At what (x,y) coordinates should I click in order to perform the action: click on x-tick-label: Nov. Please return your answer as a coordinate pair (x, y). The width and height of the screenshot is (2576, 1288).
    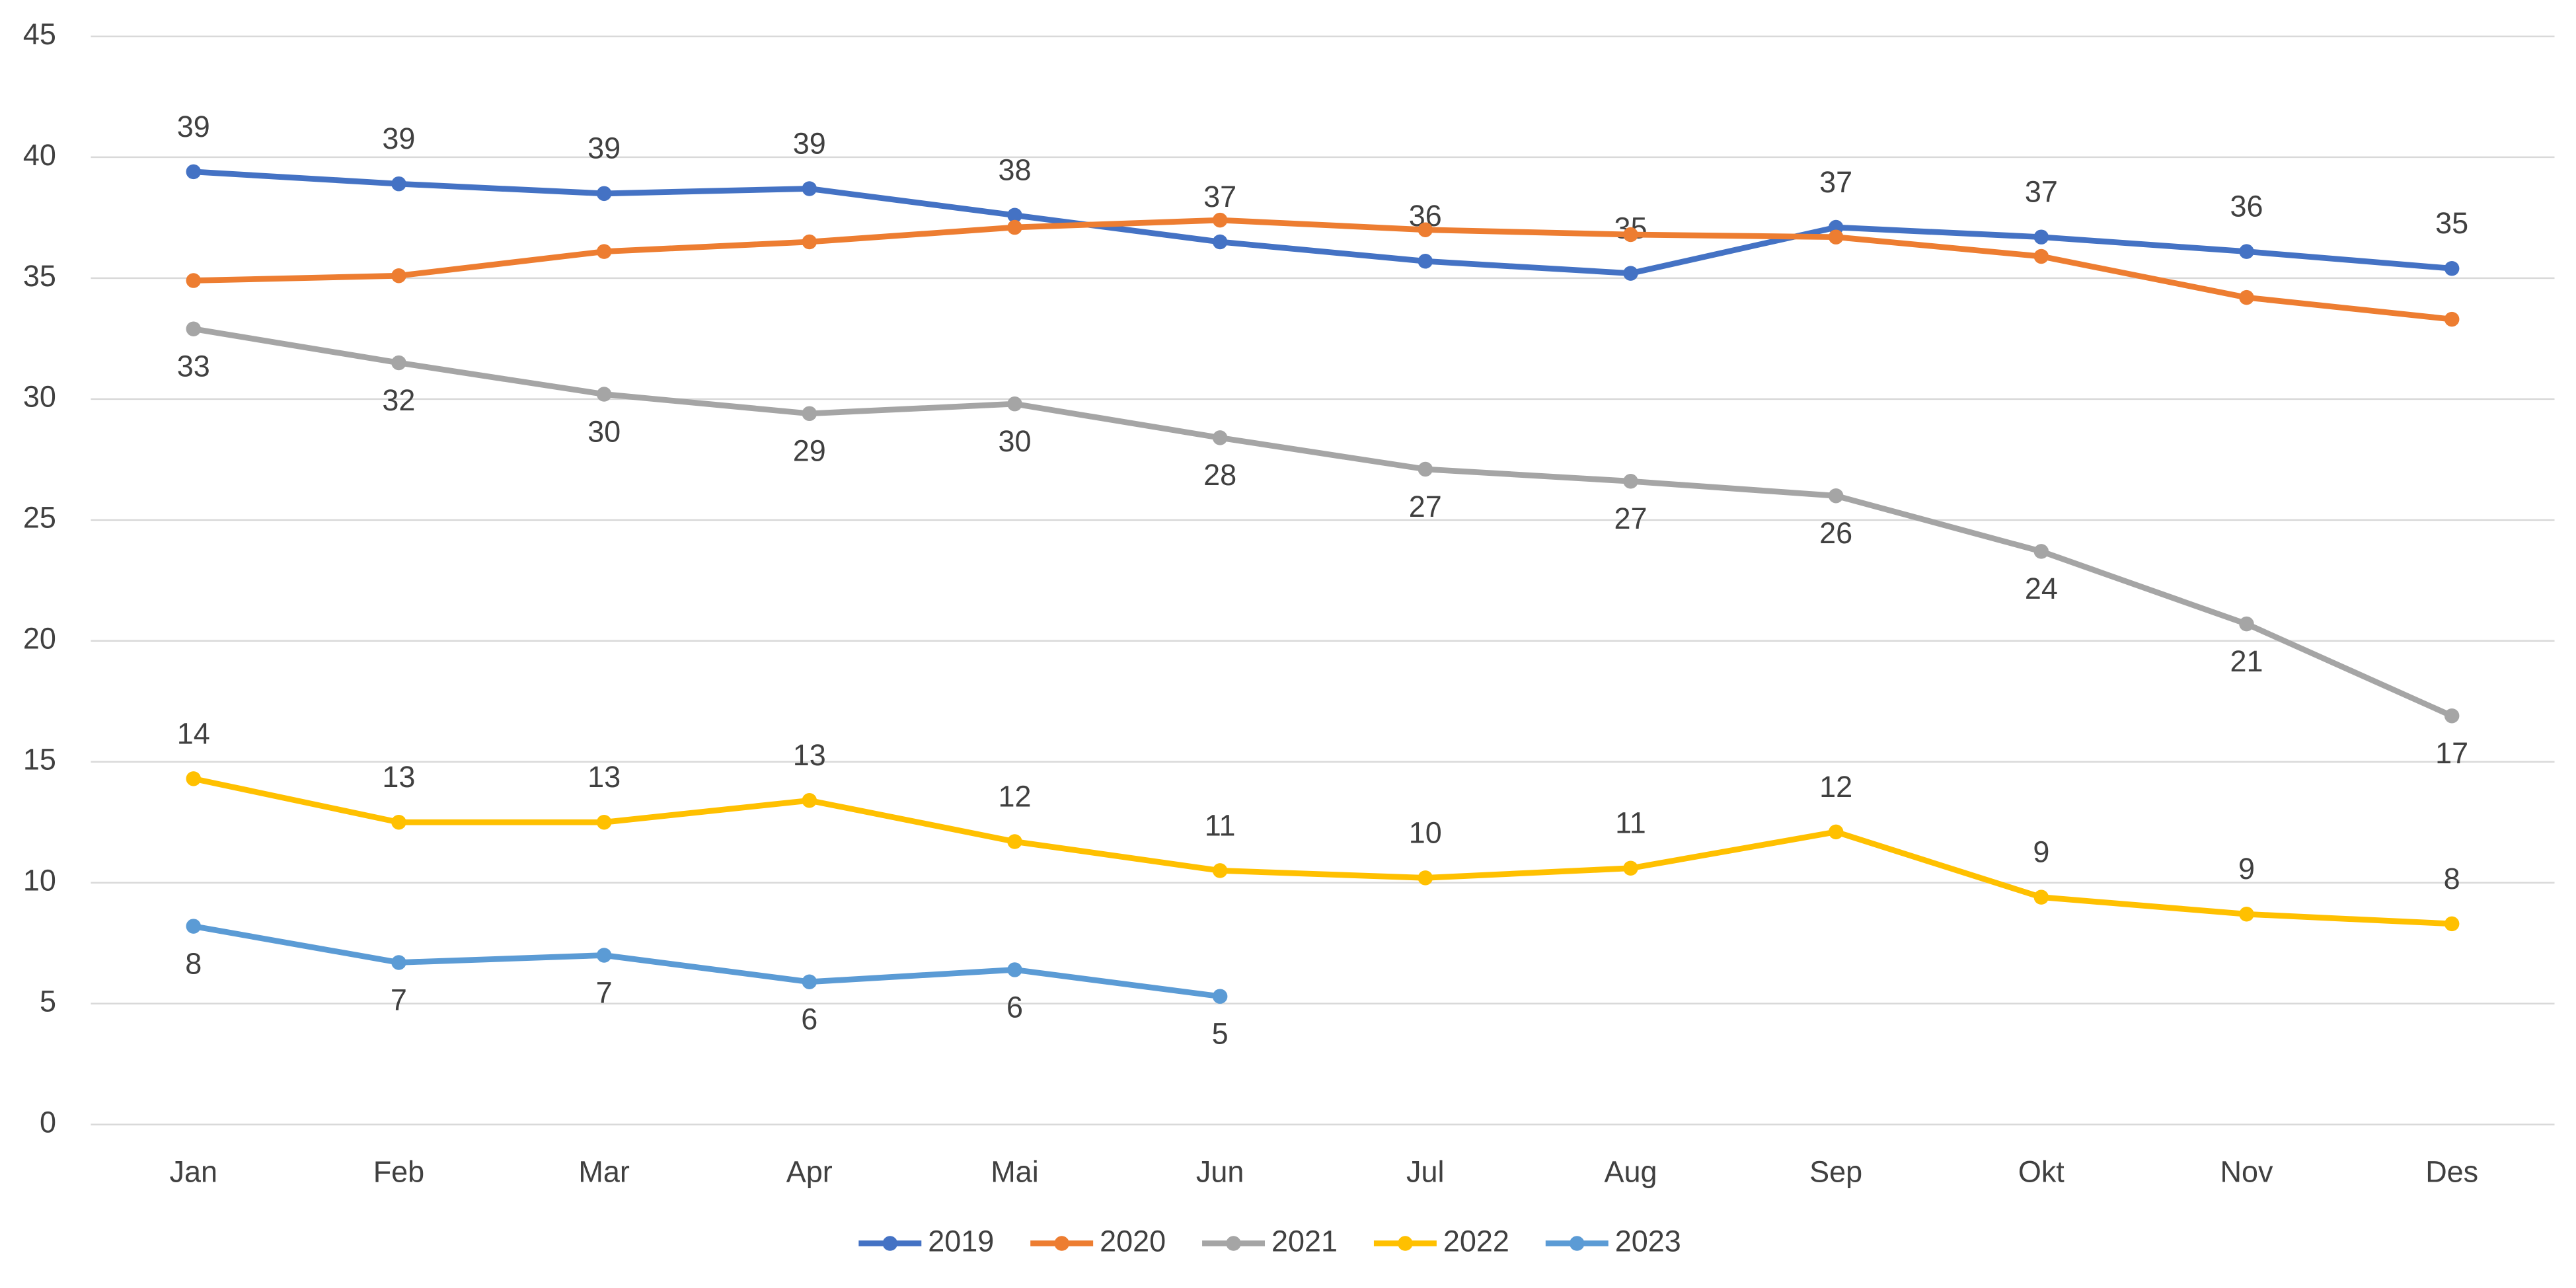
    Looking at the image, I should click on (2247, 1171).